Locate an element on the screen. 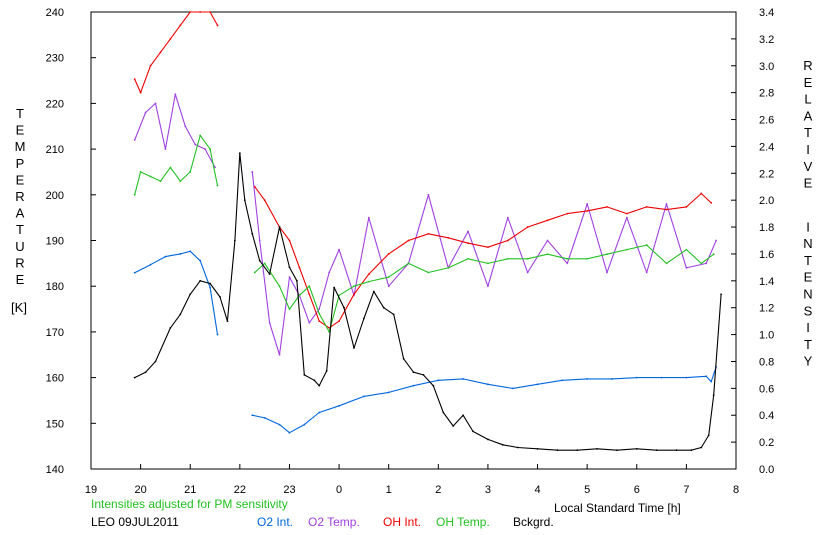 The width and height of the screenshot is (828, 535). x-tick-label: 23 is located at coordinates (289, 490).